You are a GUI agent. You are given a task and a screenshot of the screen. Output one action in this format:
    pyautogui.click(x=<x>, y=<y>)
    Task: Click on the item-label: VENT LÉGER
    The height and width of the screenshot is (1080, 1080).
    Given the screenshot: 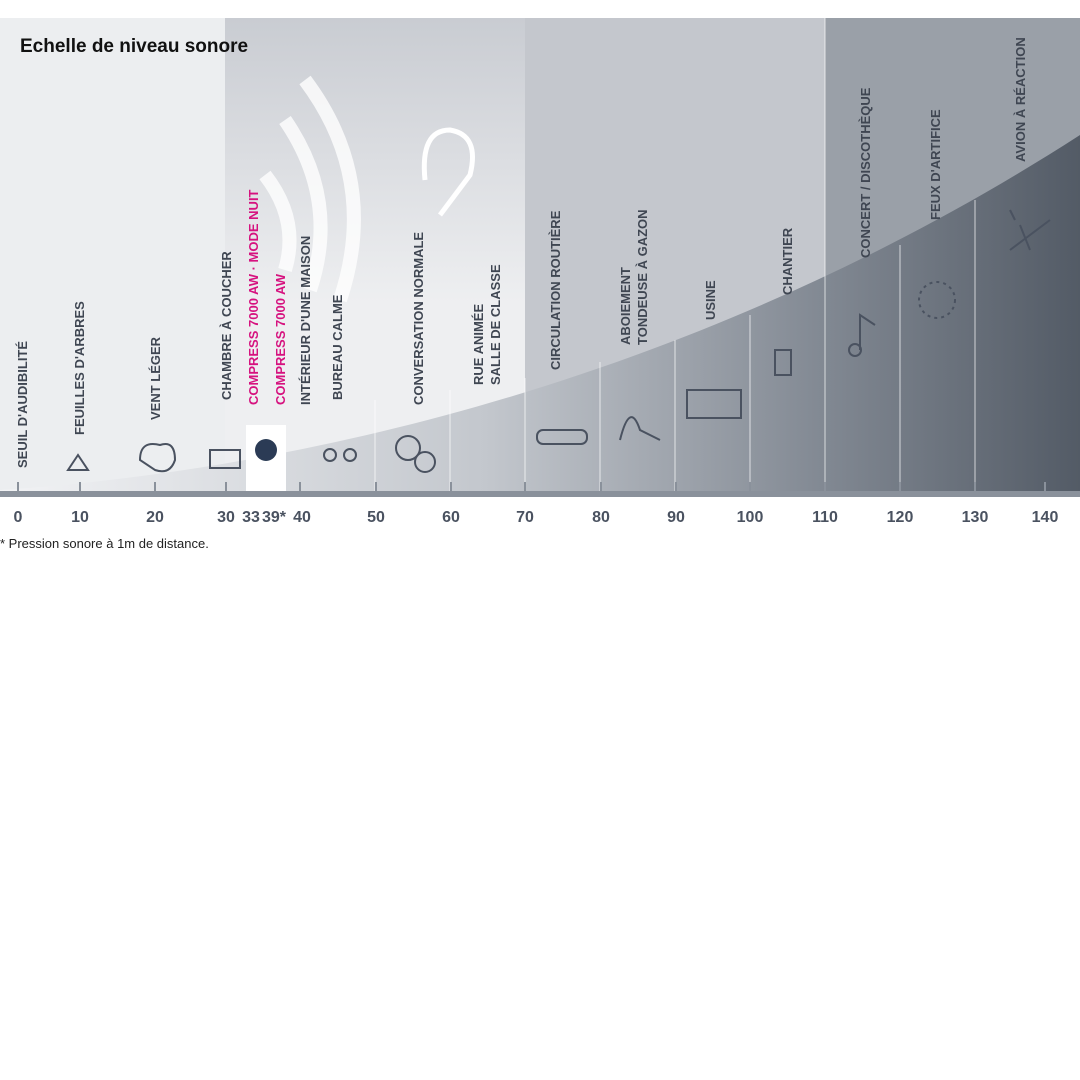 What is the action you would take?
    pyautogui.click(x=155, y=378)
    